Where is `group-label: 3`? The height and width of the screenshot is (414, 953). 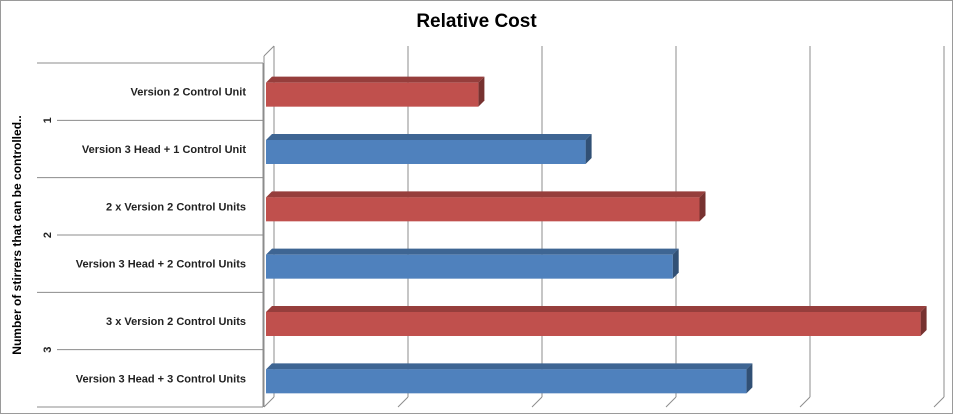 group-label: 3 is located at coordinates (48, 350).